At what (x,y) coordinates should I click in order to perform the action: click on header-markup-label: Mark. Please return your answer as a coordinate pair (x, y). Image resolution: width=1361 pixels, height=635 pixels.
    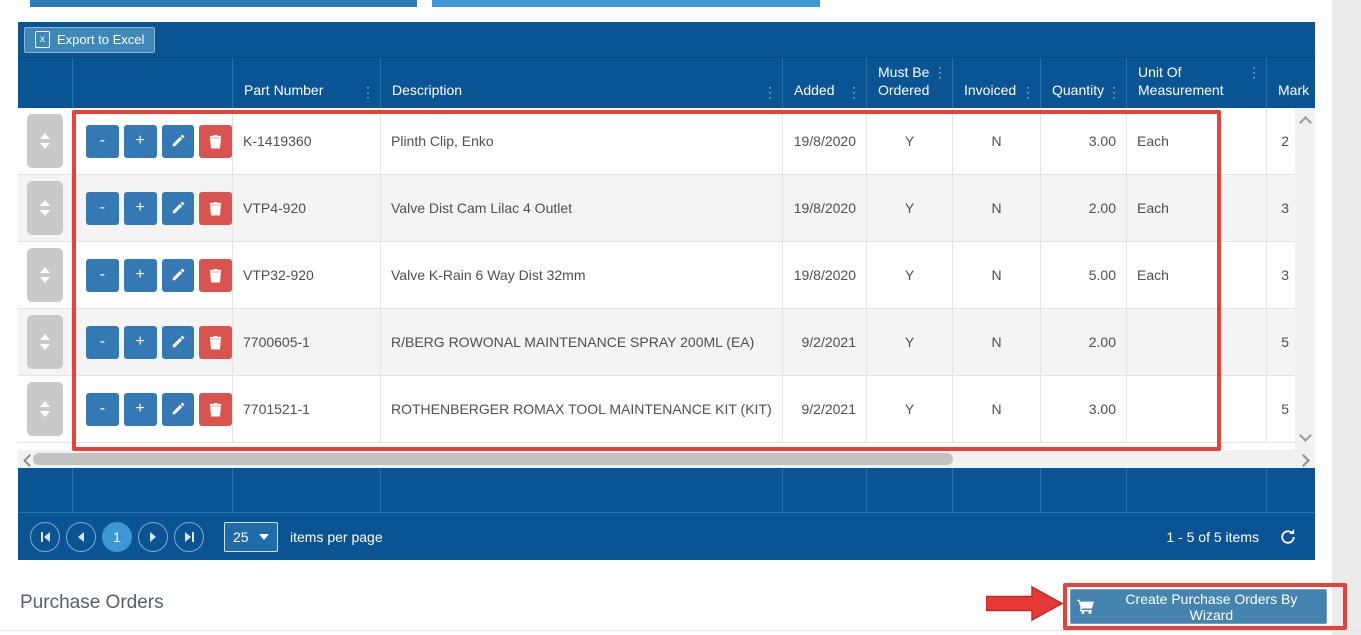
    Looking at the image, I should click on (1294, 89).